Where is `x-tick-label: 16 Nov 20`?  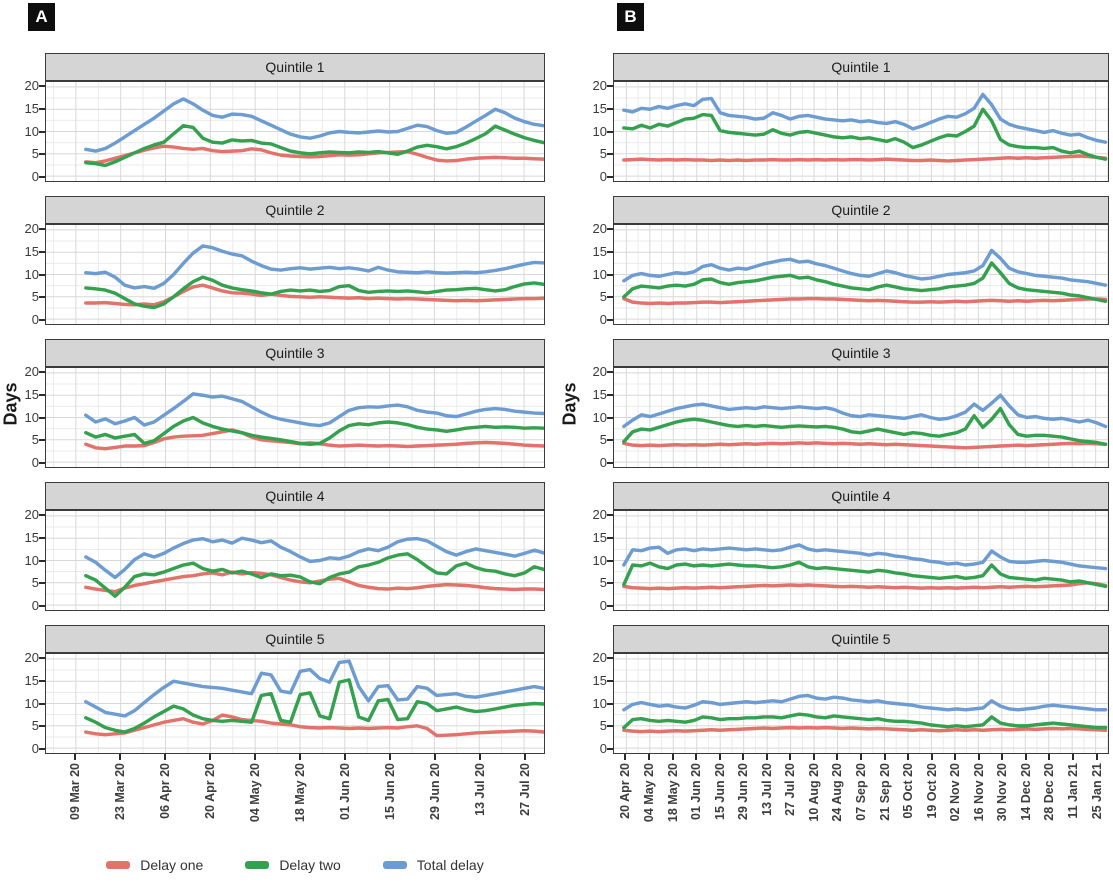 x-tick-label: 16 Nov 20 is located at coordinates (978, 792).